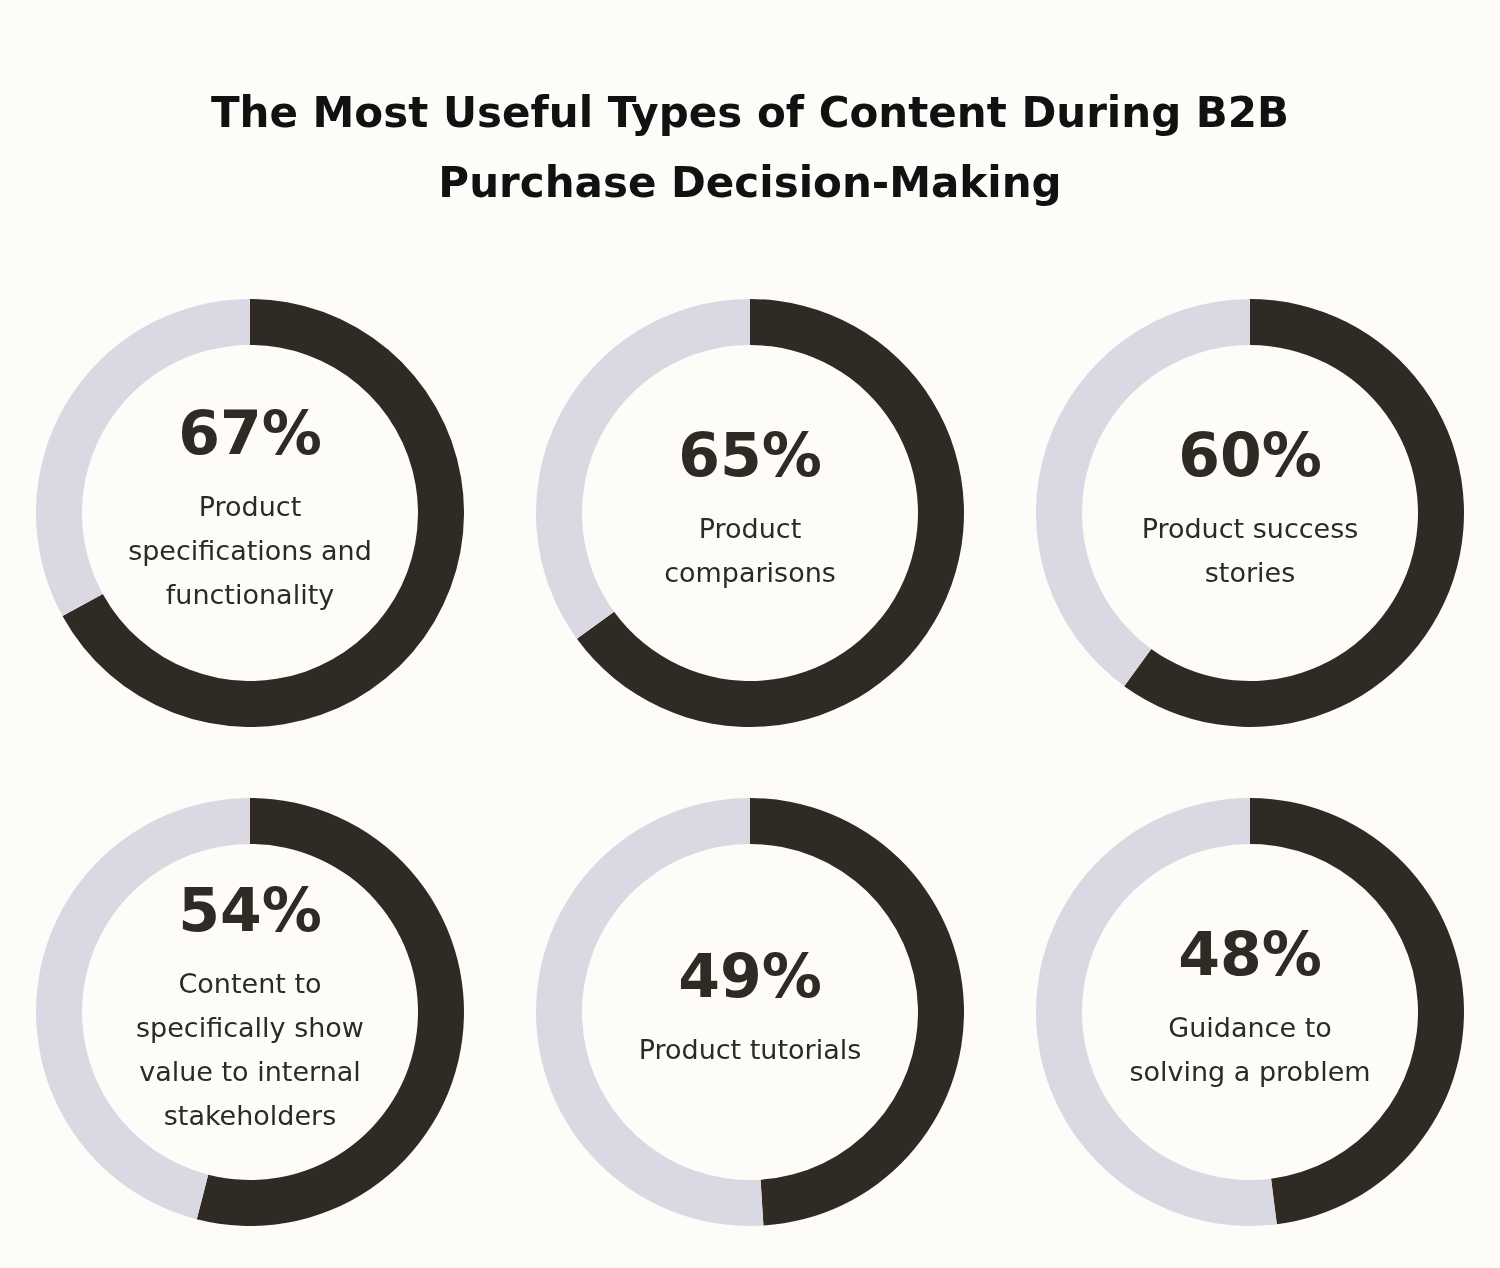 The image size is (1500, 1268). I want to click on data-label: 54%, so click(250, 910).